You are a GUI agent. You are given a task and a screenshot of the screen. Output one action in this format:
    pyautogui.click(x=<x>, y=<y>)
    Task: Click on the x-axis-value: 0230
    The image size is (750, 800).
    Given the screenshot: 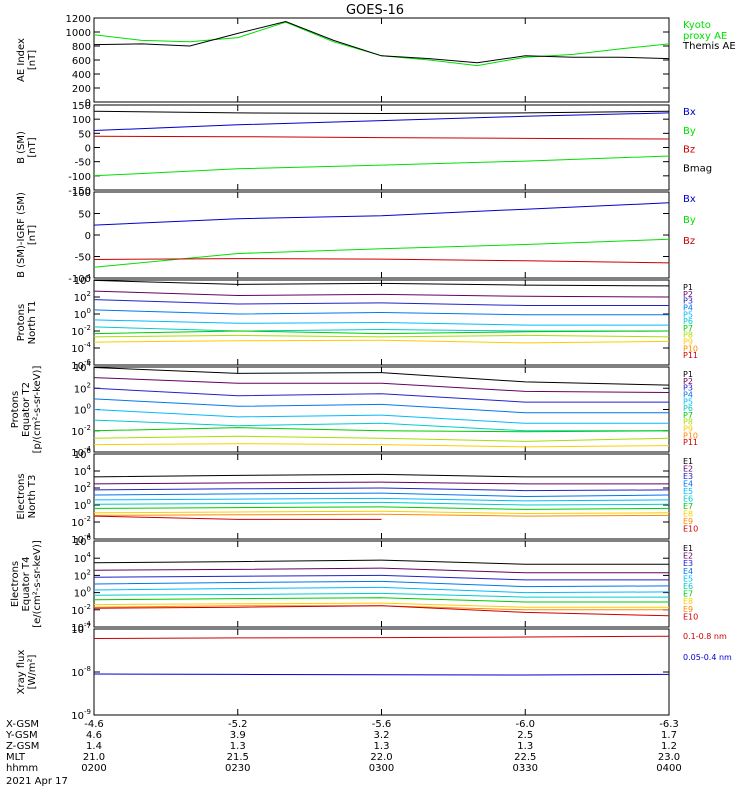 What is the action you would take?
    pyautogui.click(x=237, y=768)
    